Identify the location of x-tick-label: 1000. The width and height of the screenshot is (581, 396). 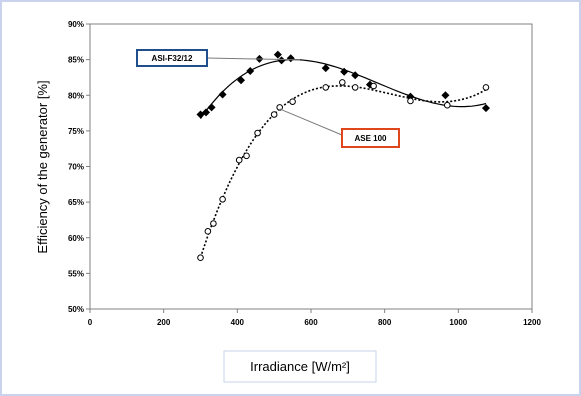
(458, 322).